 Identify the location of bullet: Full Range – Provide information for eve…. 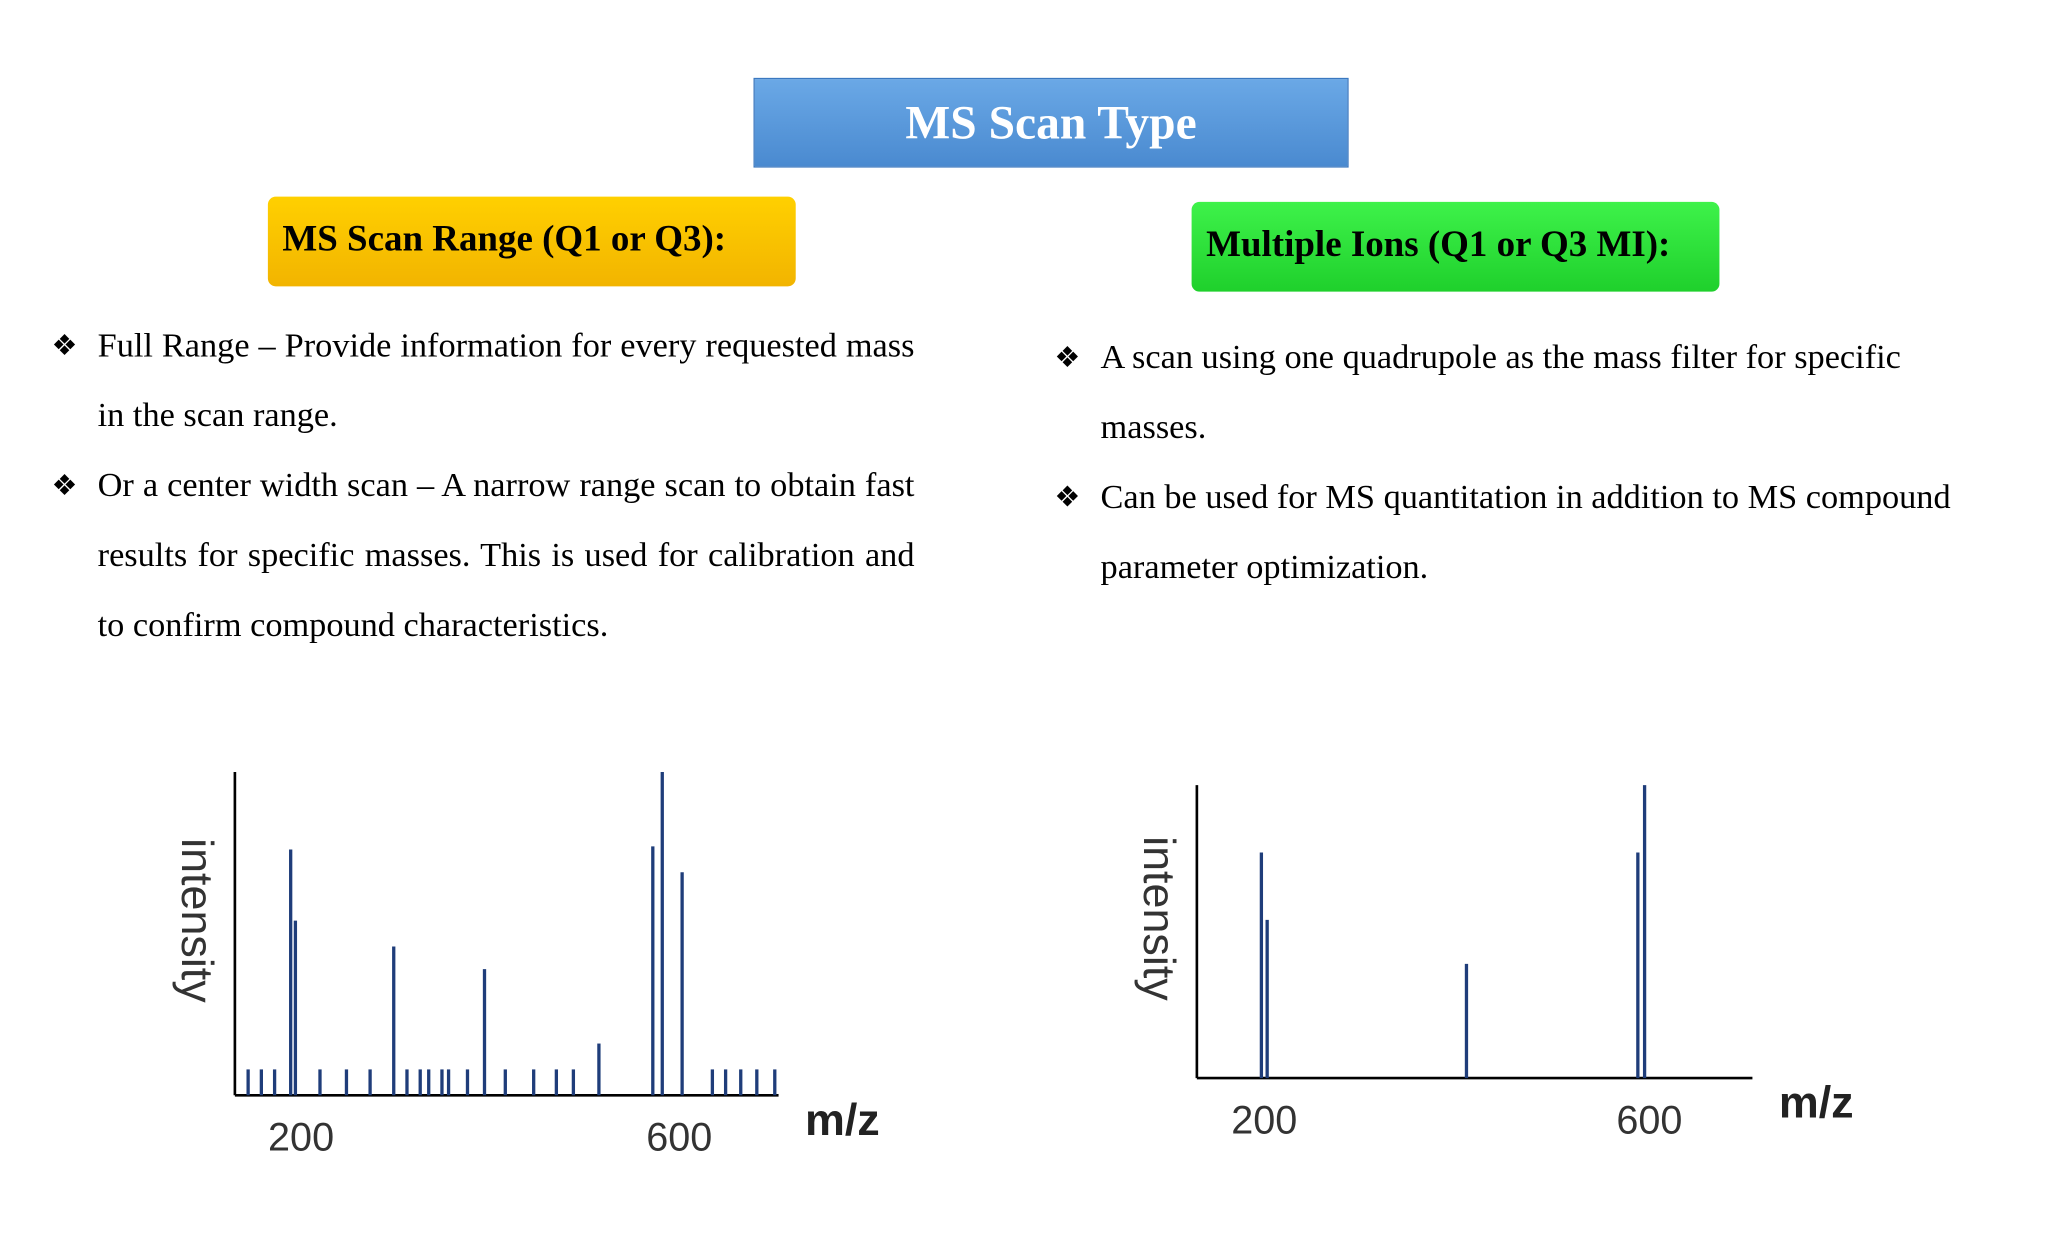
(482, 380).